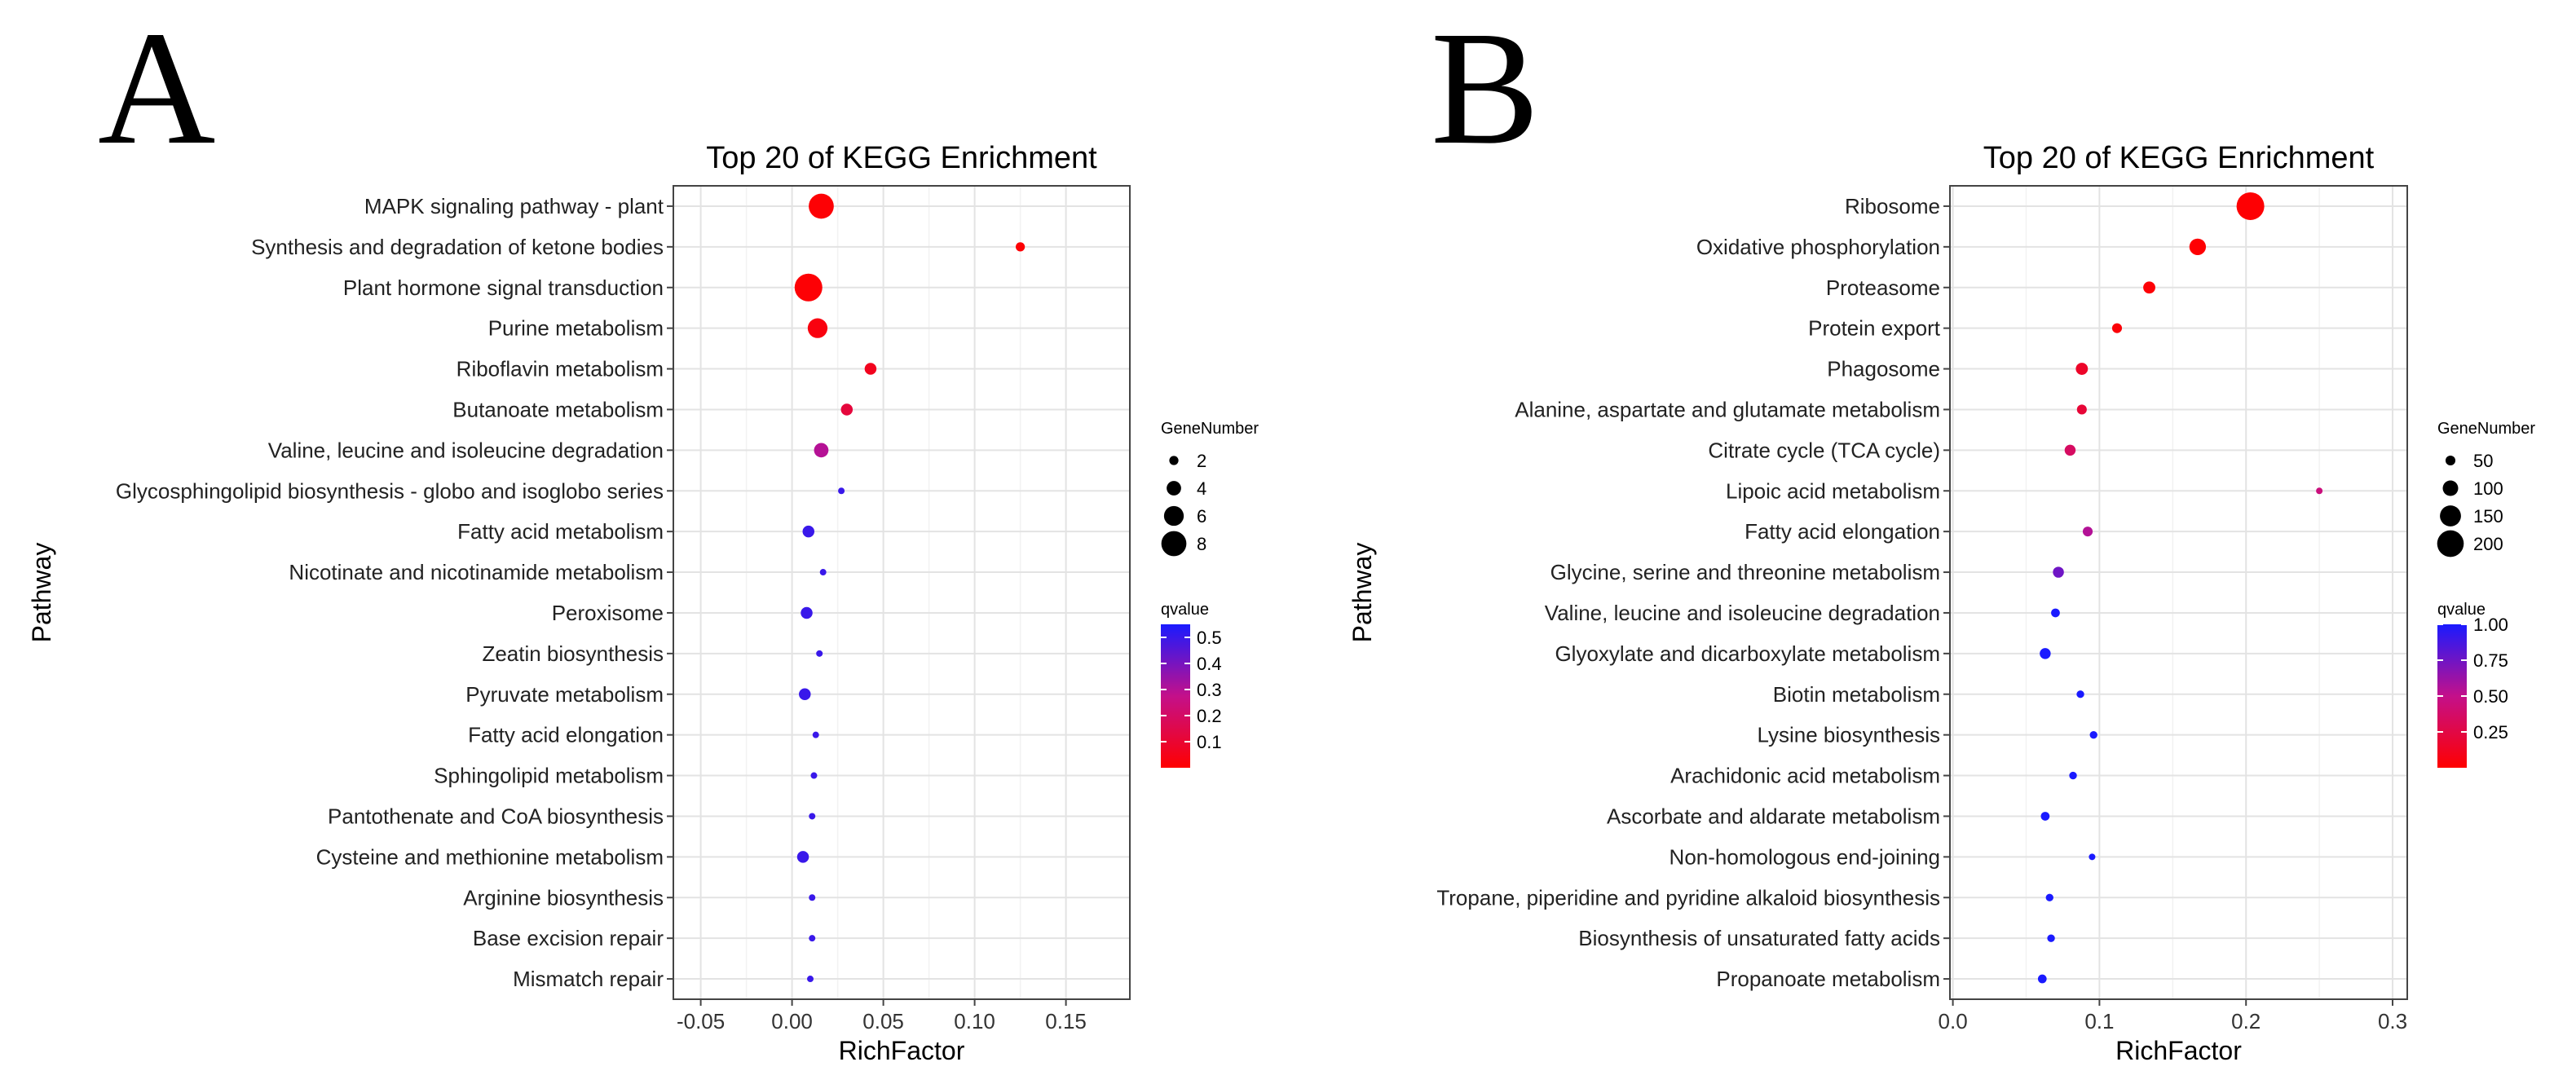 This screenshot has height=1084, width=2576. I want to click on color-legend-label: 0.5, so click(1209, 638).